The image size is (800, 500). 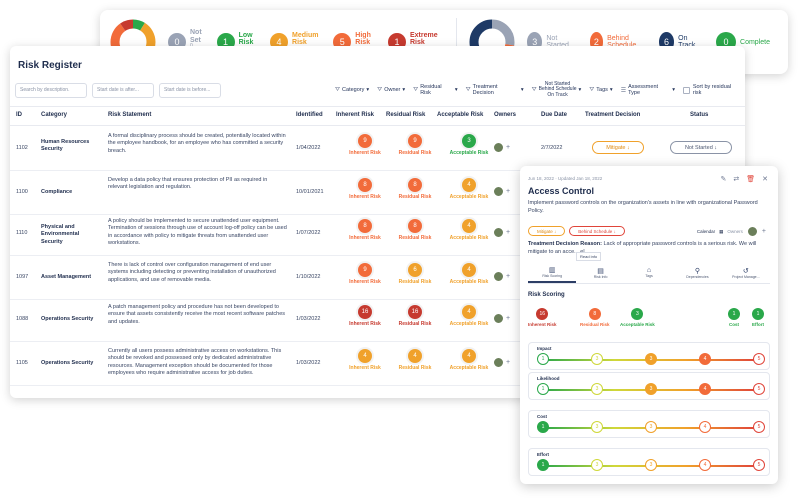 I want to click on status-label: Complete, so click(x=755, y=42).